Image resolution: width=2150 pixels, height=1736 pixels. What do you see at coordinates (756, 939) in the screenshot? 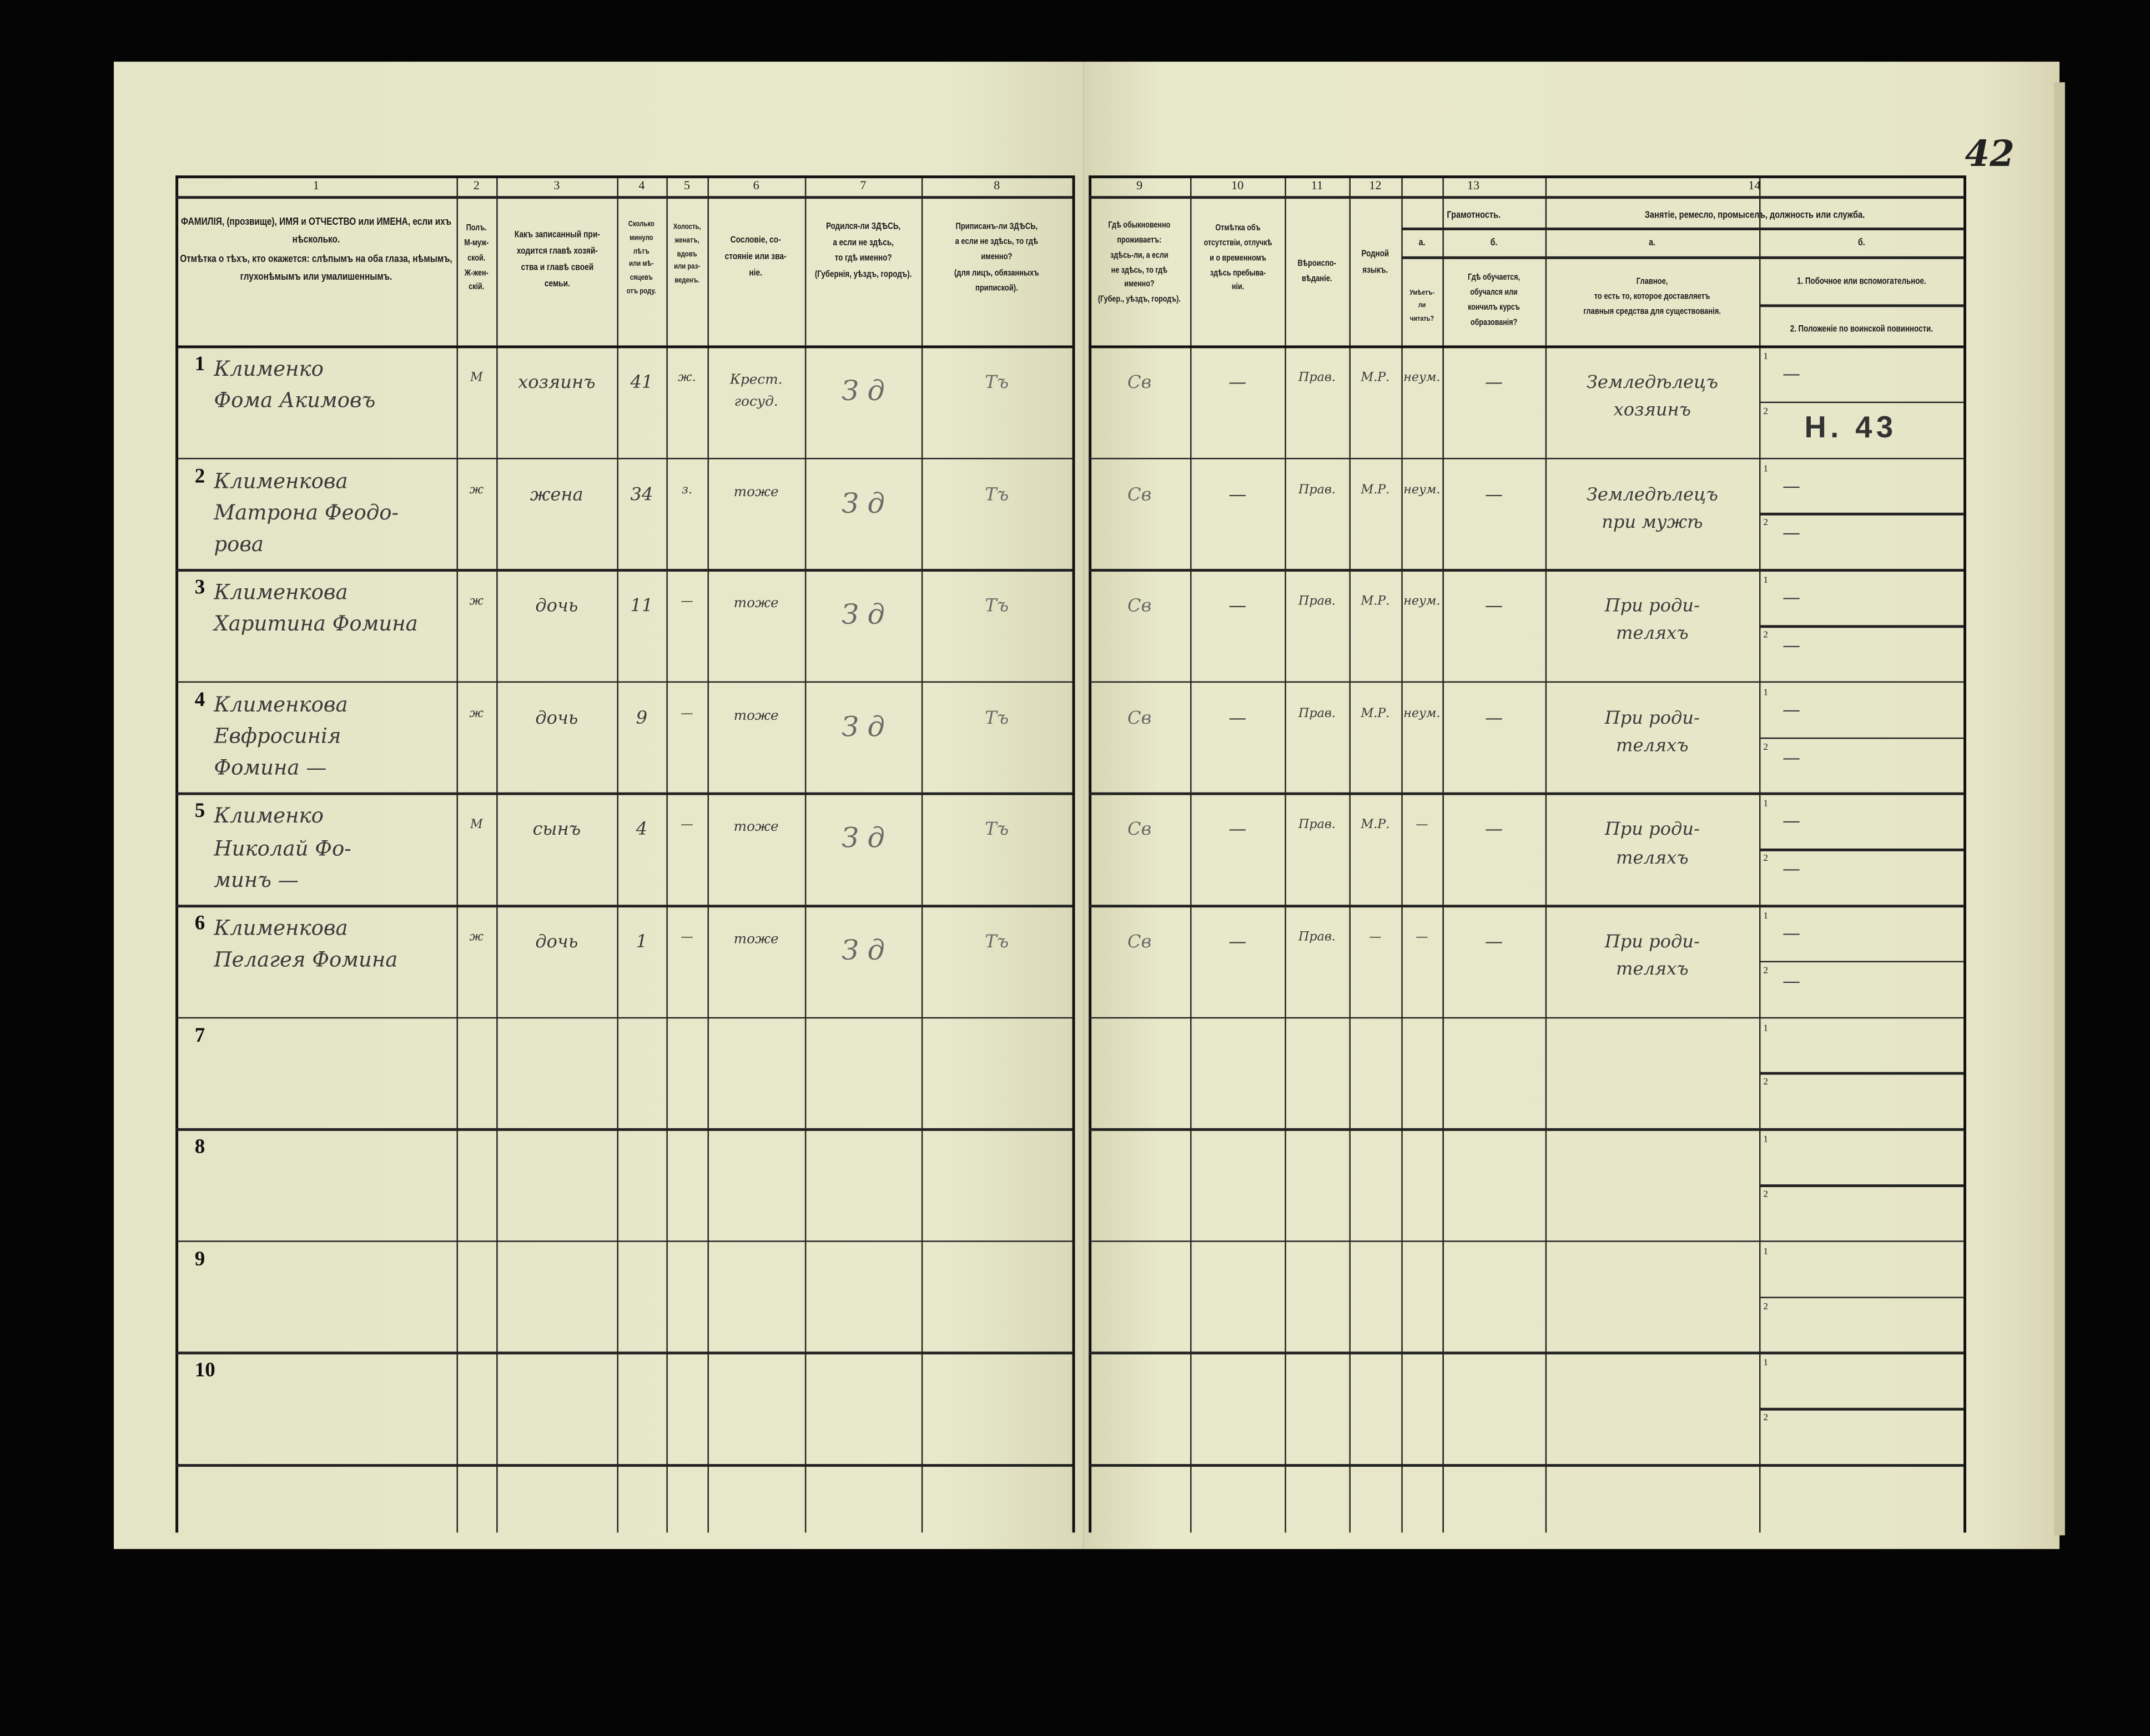
I see `cell-estate: тоже` at bounding box center [756, 939].